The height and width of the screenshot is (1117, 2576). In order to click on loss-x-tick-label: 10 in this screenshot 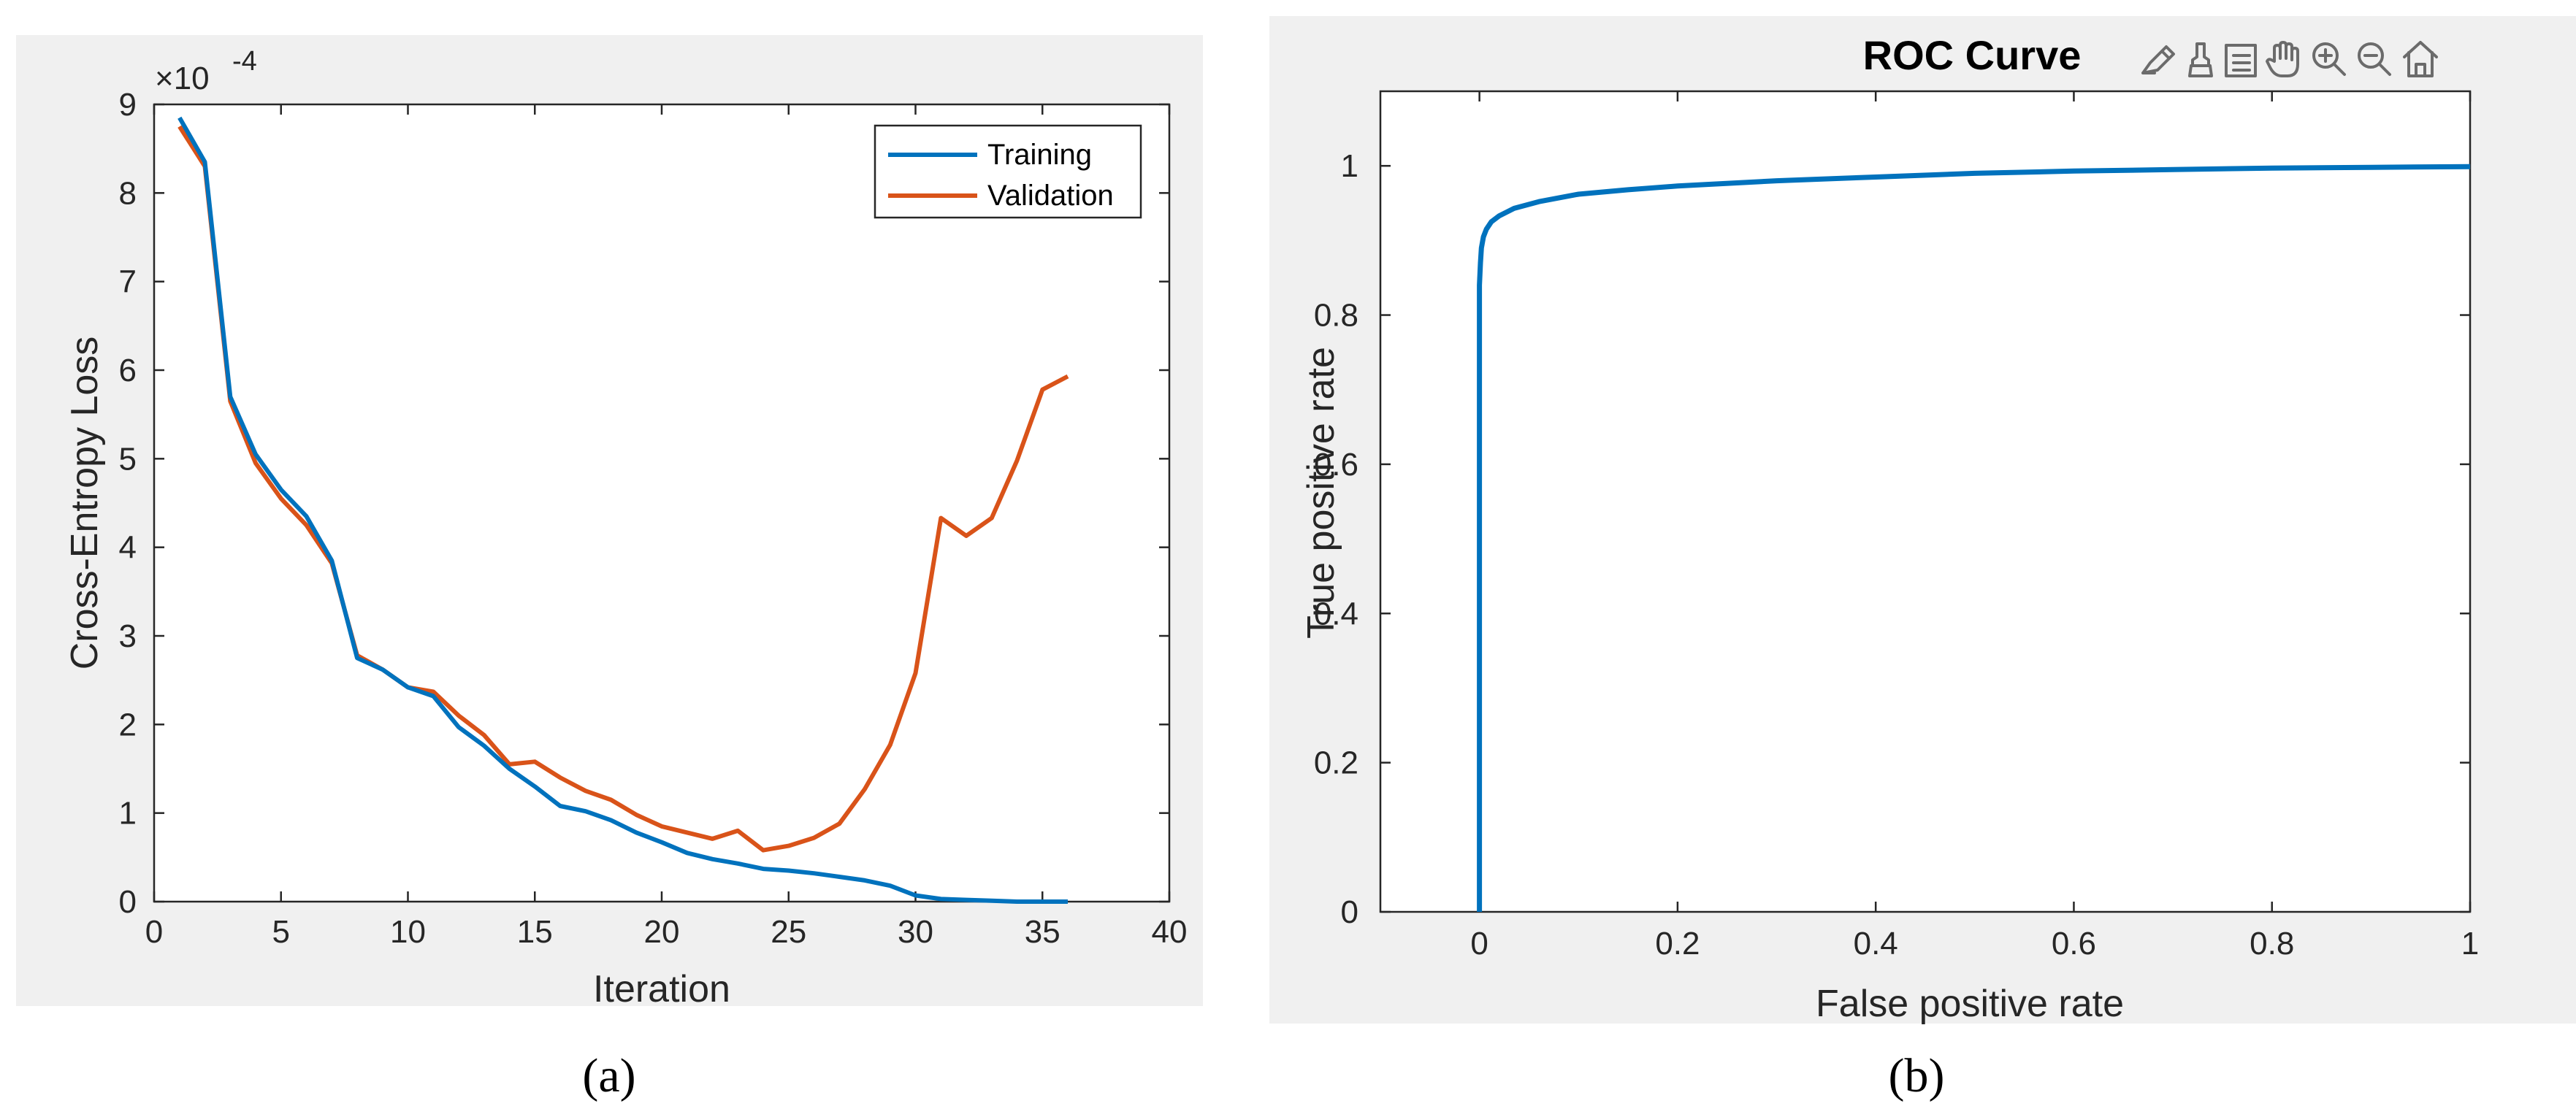, I will do `click(408, 932)`.